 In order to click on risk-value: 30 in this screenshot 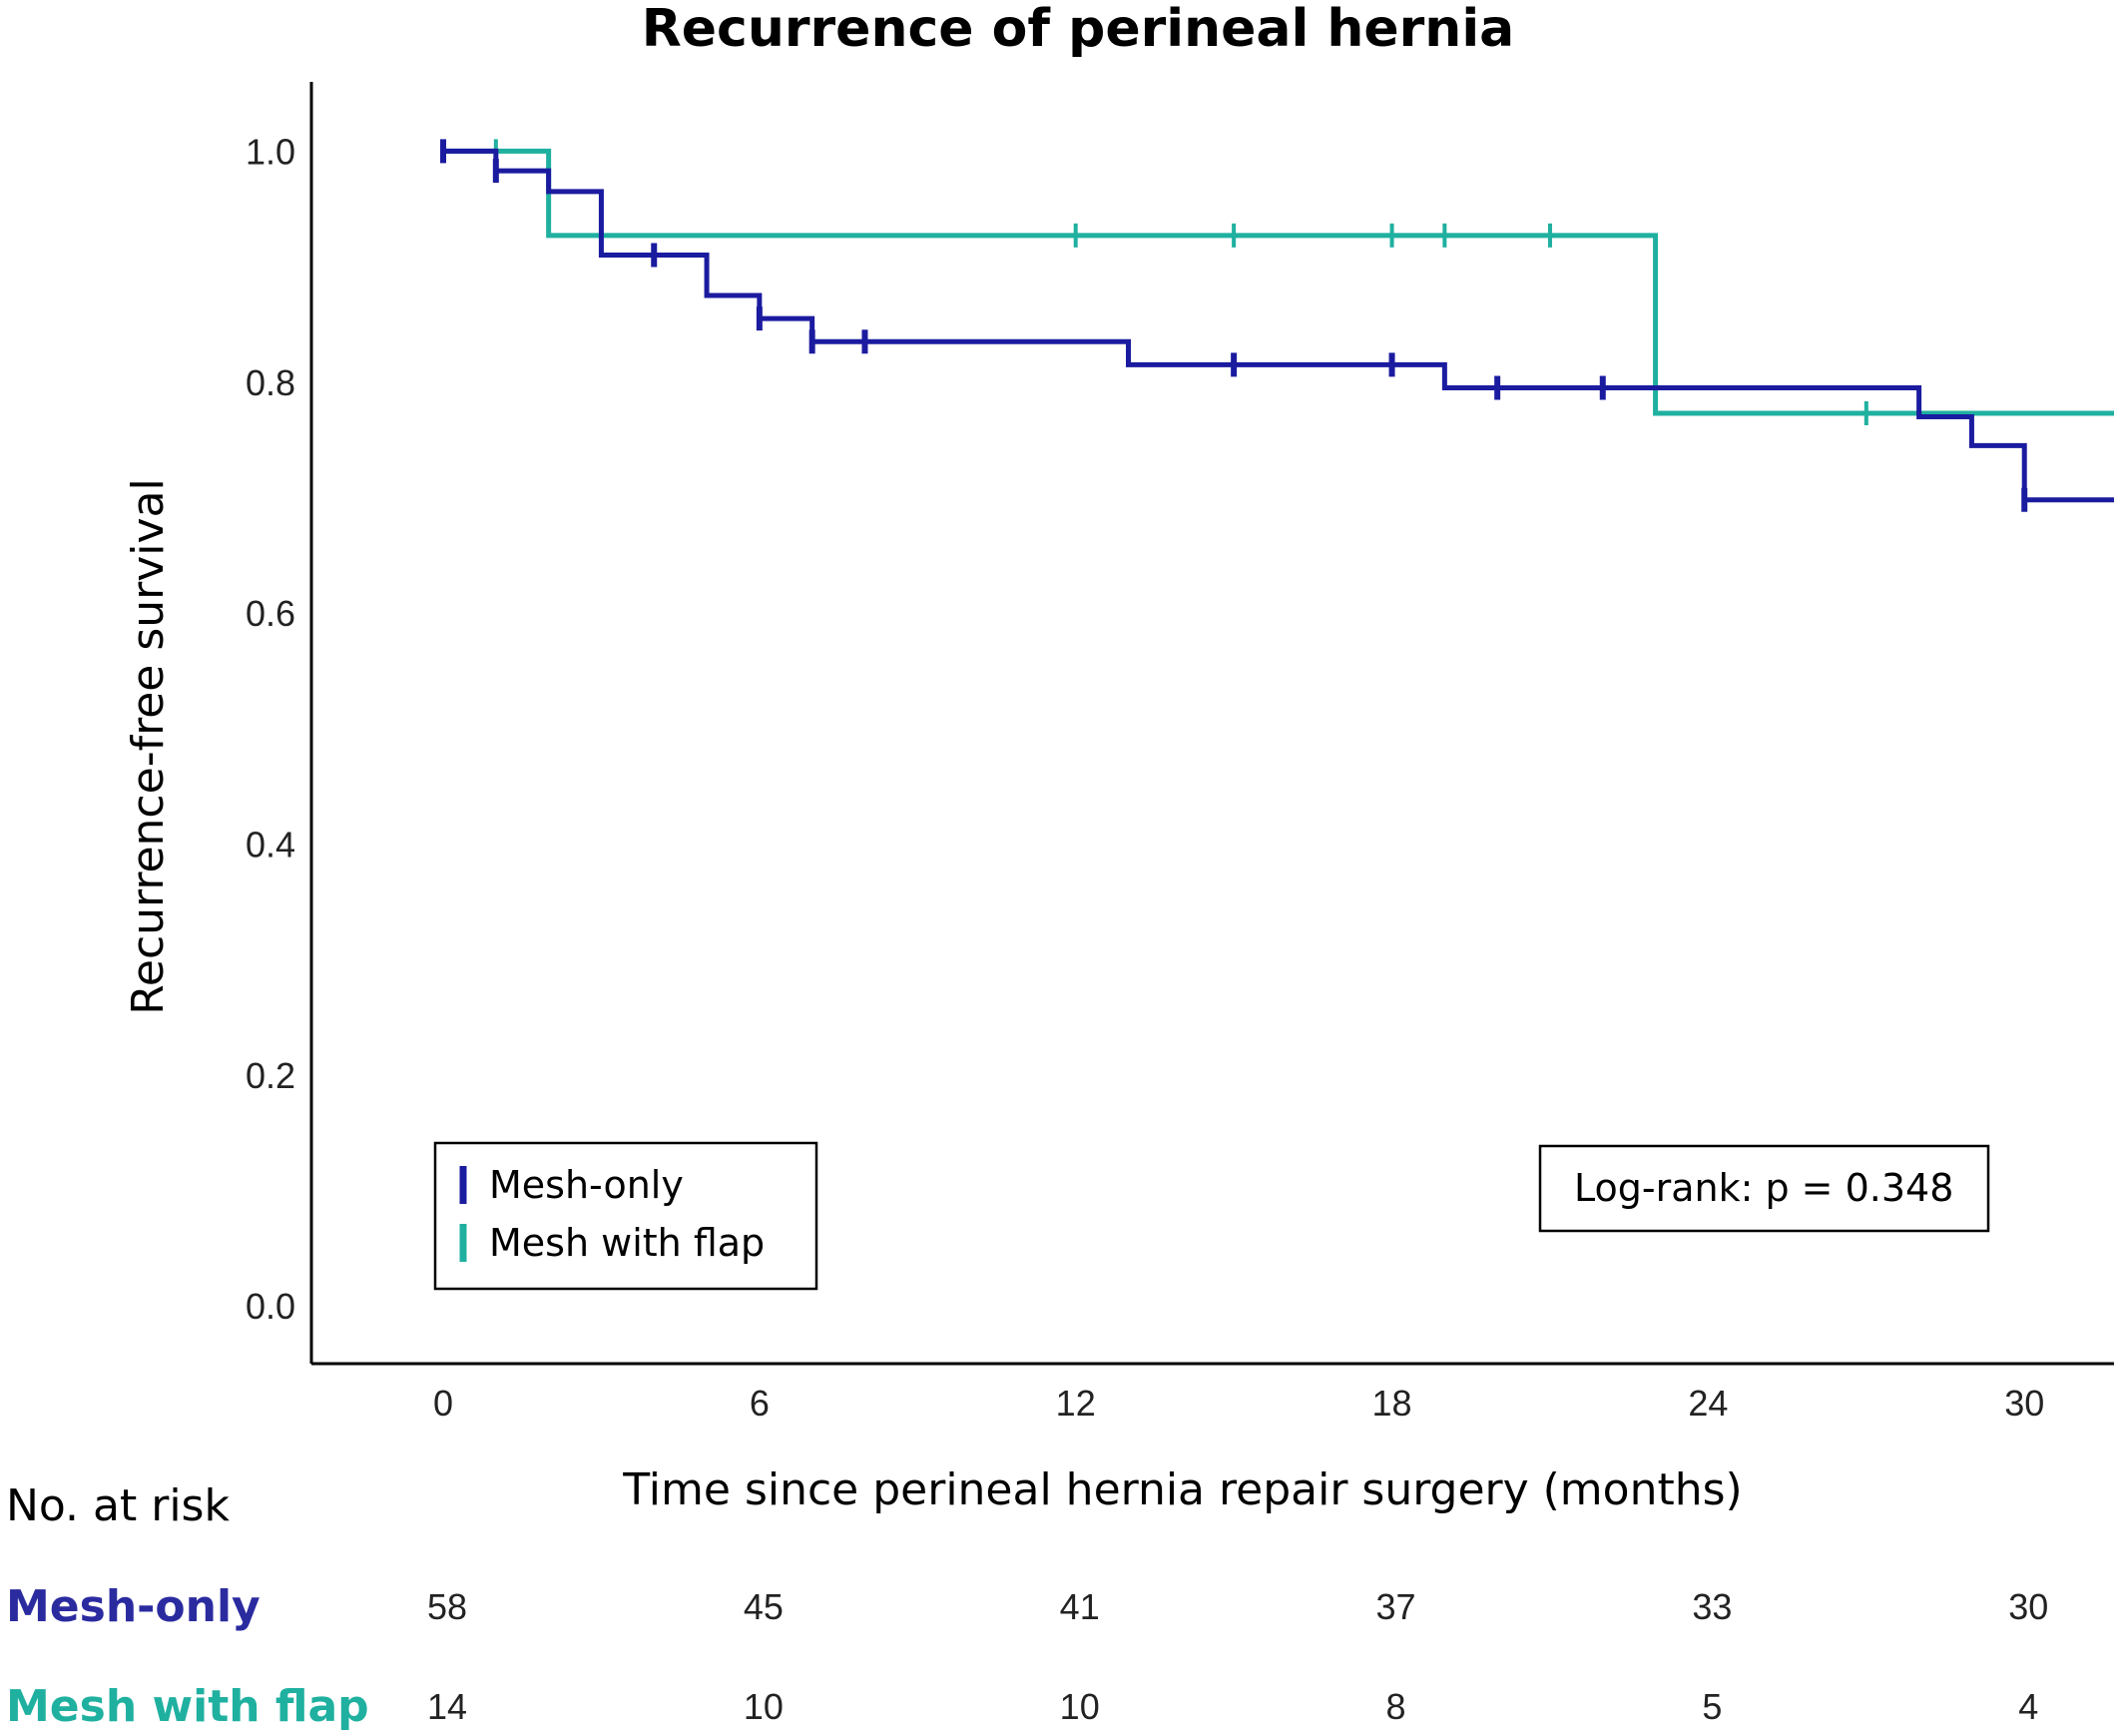, I will do `click(2028, 1606)`.